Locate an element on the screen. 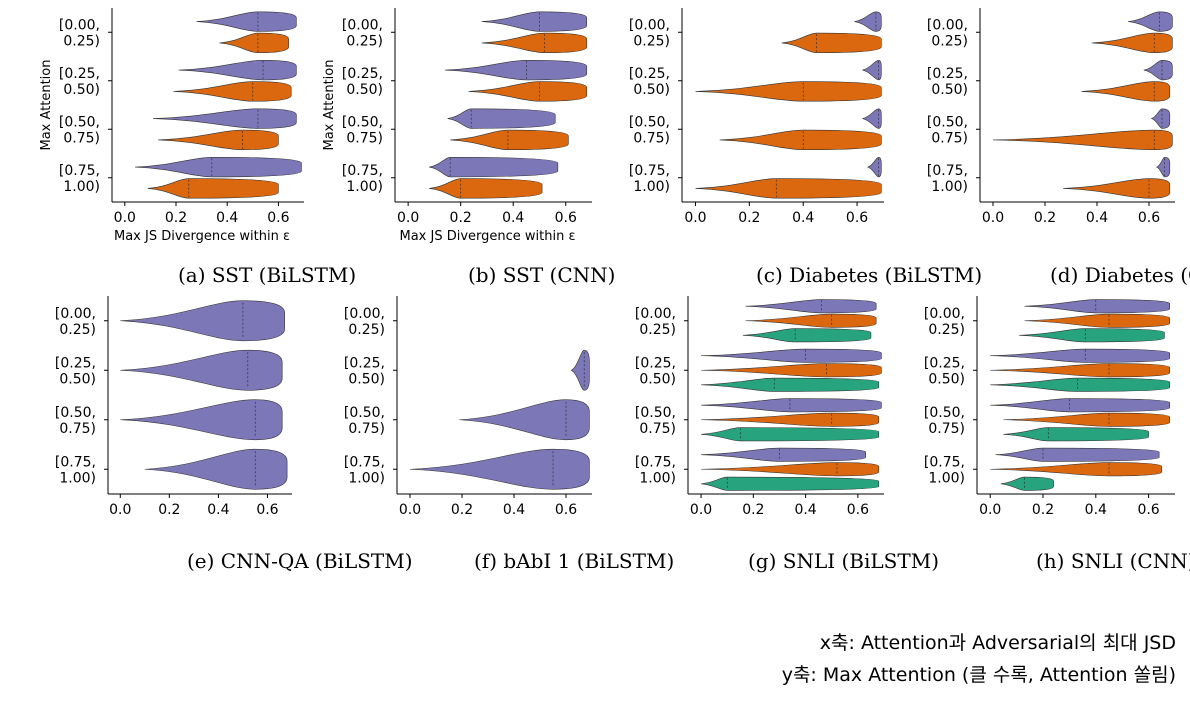 This screenshot has height=701, width=1190. subplot-caption: (b) SST (CNN) is located at coordinates (541, 275).